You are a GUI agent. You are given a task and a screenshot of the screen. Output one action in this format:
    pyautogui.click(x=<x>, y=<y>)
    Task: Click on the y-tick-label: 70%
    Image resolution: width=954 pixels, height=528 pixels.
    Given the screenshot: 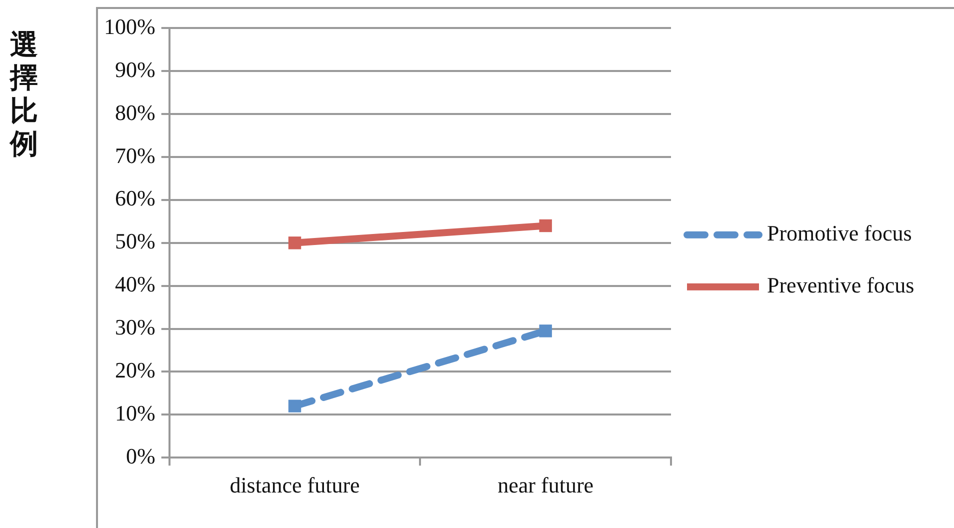 What is the action you would take?
    pyautogui.click(x=135, y=155)
    